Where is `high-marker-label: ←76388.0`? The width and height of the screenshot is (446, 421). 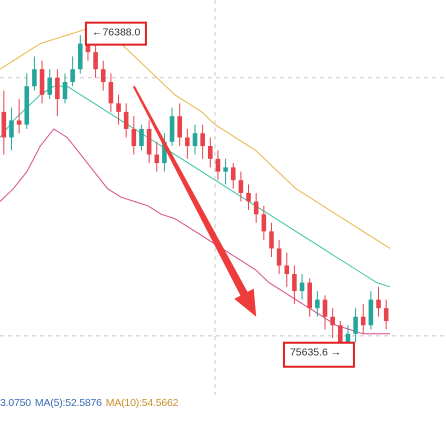 high-marker-label: ←76388.0 is located at coordinates (116, 33).